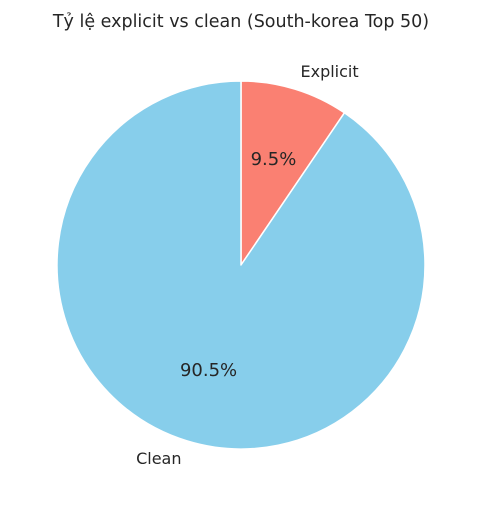  Describe the element at coordinates (274, 159) in the screenshot. I see `pct-label-explicit: 9.5%` at that location.